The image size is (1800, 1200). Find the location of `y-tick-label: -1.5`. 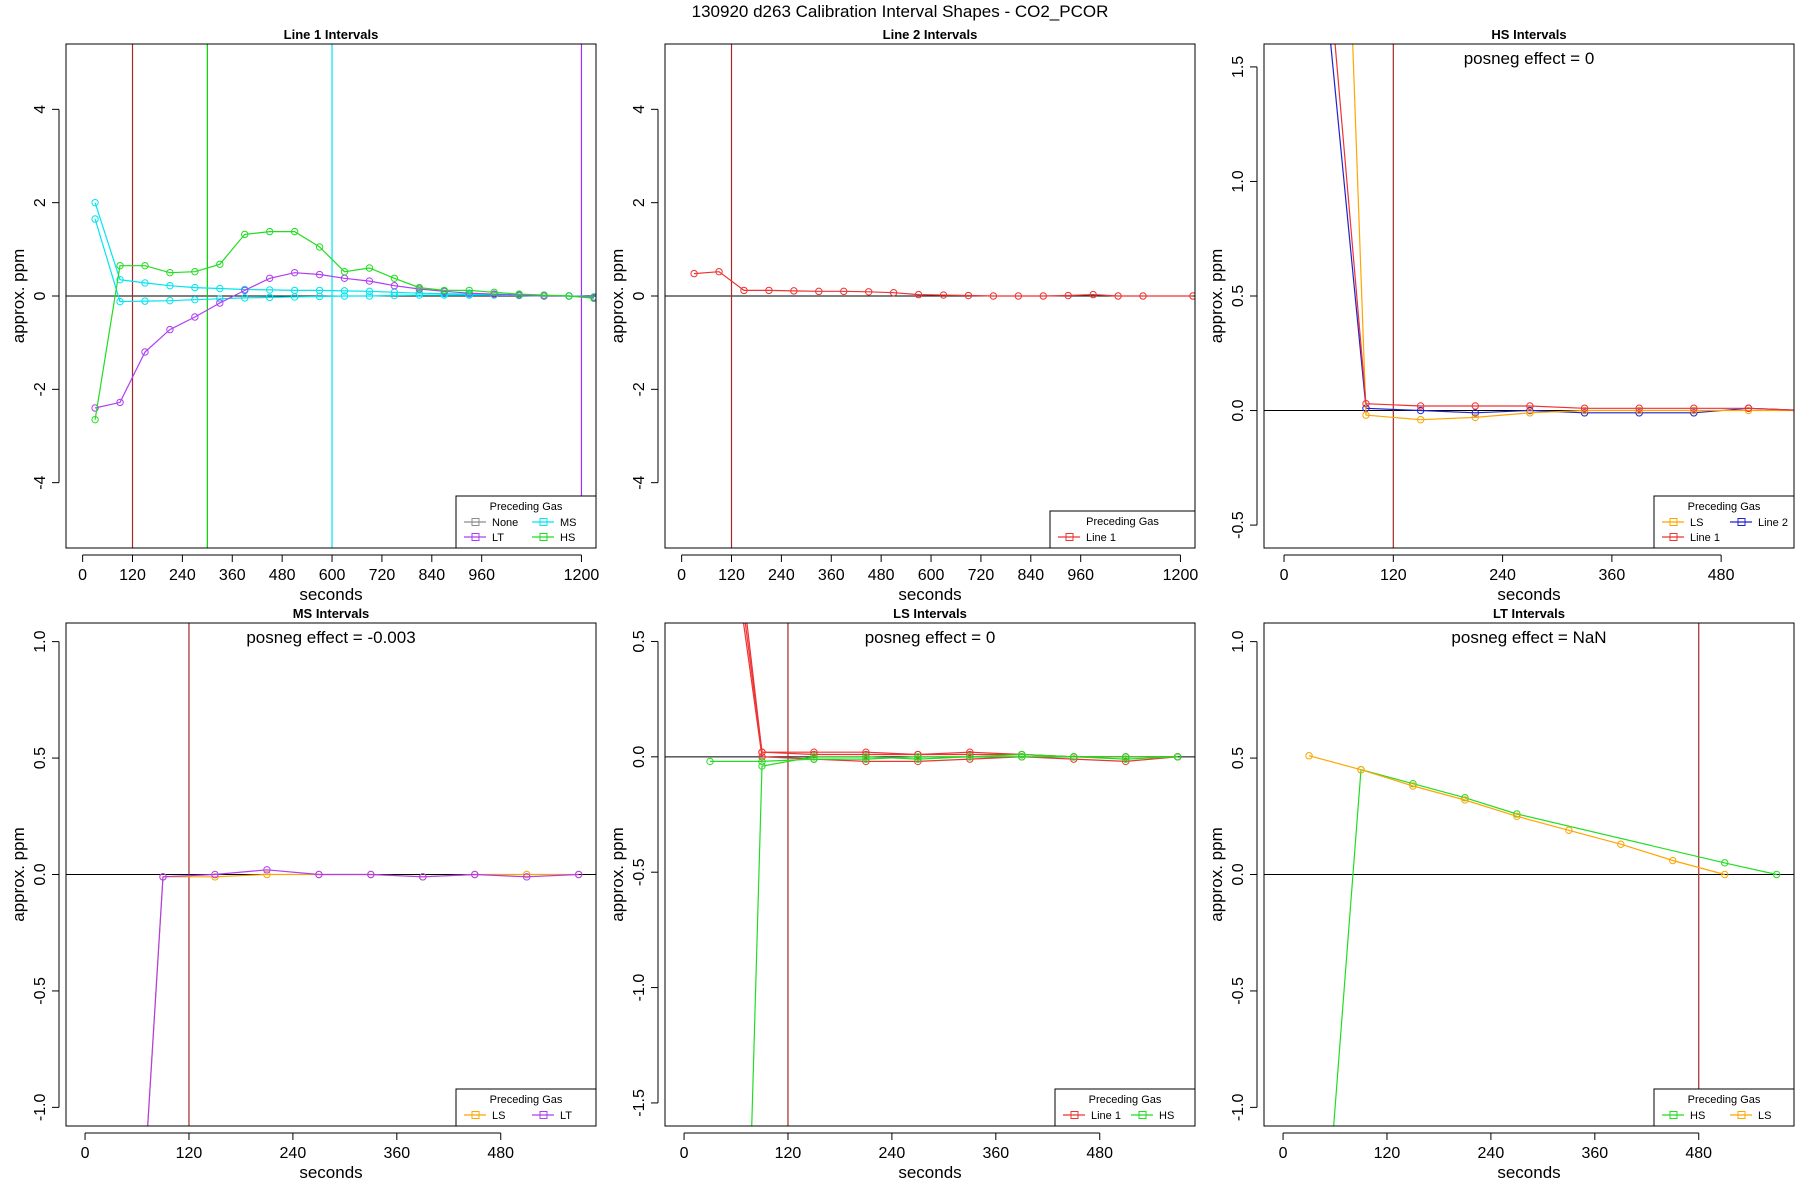

y-tick-label: -1.5 is located at coordinates (639, 1103).